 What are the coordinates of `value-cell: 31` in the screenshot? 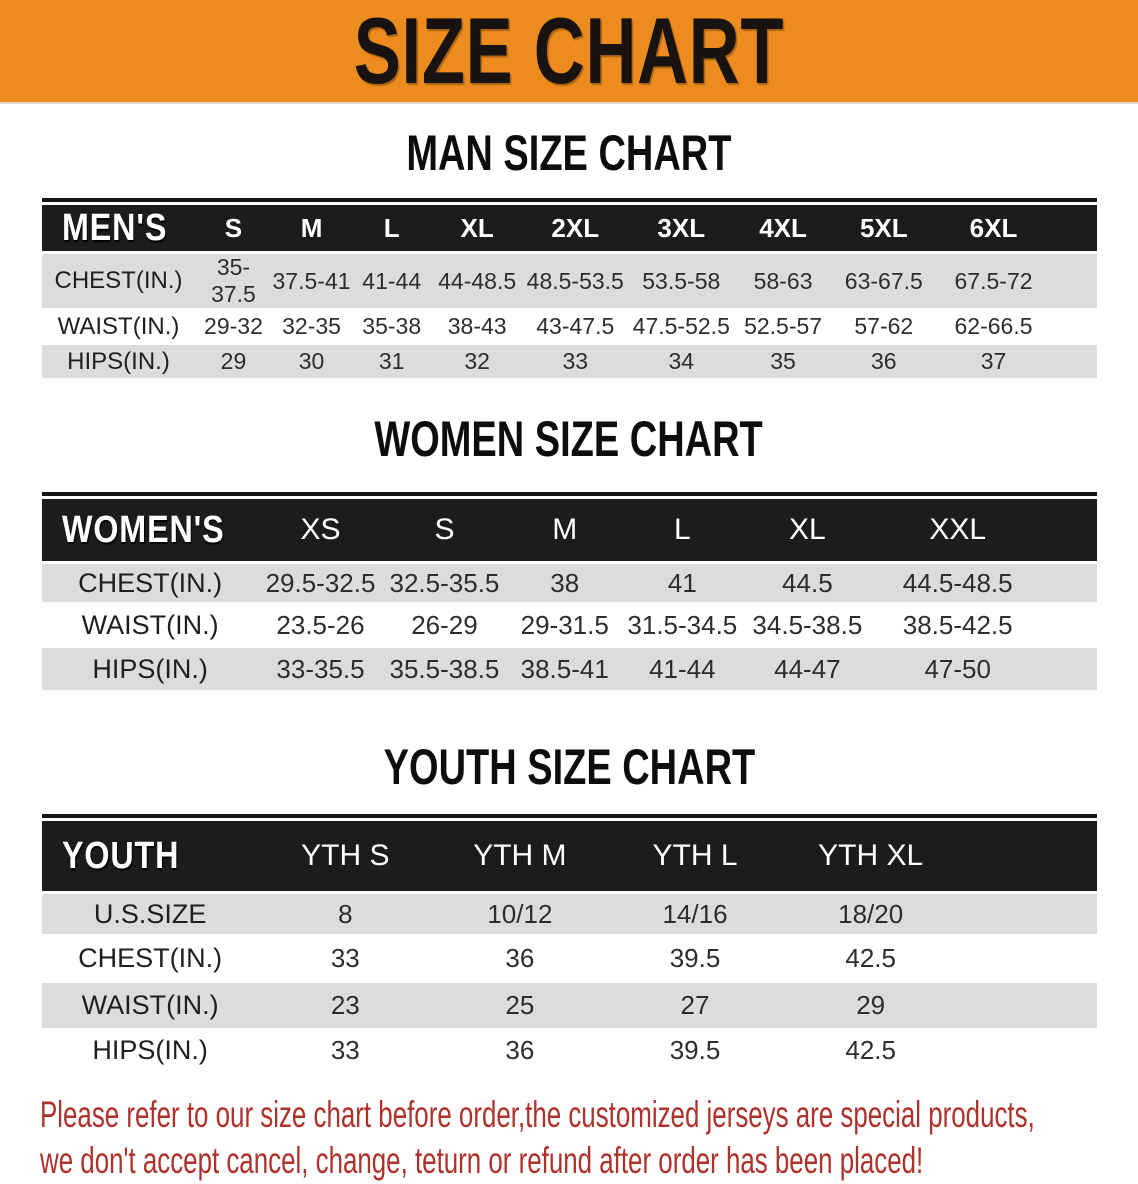 It's located at (392, 362).